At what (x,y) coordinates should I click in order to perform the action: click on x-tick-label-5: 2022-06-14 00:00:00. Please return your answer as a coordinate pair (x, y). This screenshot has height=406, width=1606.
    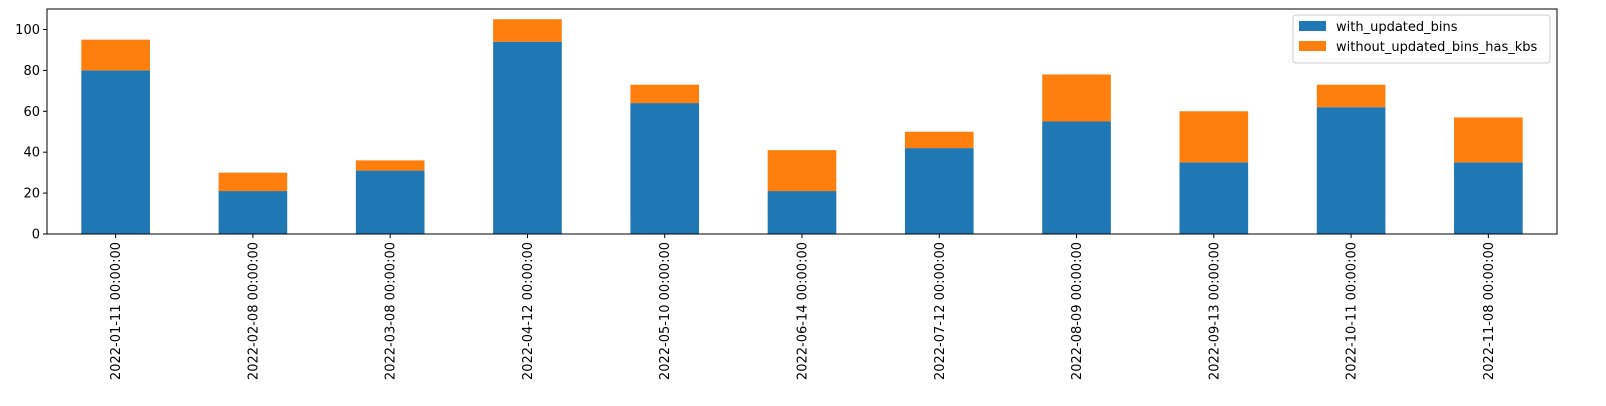
    Looking at the image, I should click on (803, 311).